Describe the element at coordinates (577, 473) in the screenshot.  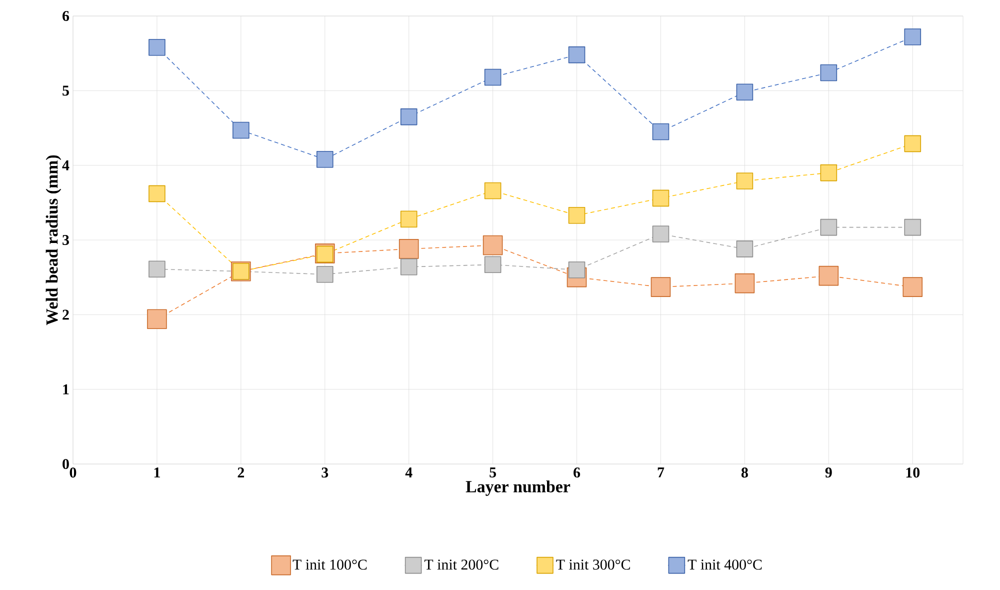
I see `x-tick-label: 6` at that location.